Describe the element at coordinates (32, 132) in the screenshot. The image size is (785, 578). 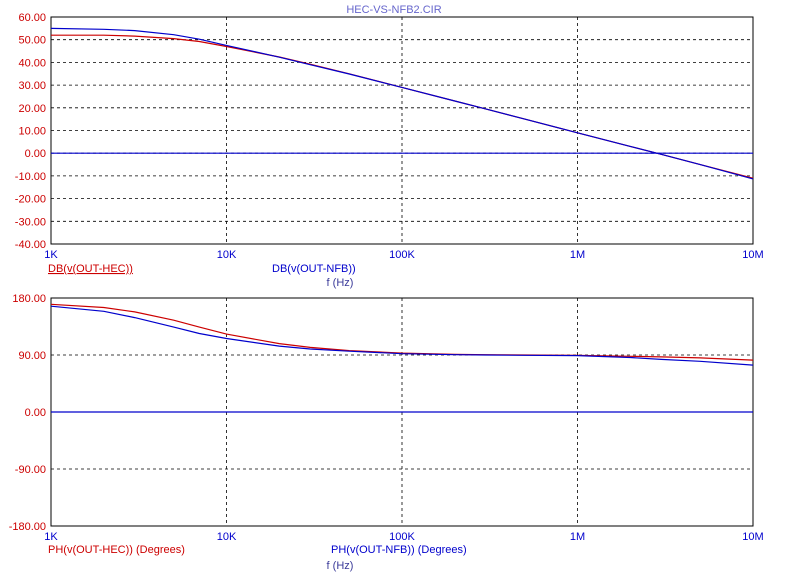
I see `y-tick-label: 10.00` at that location.